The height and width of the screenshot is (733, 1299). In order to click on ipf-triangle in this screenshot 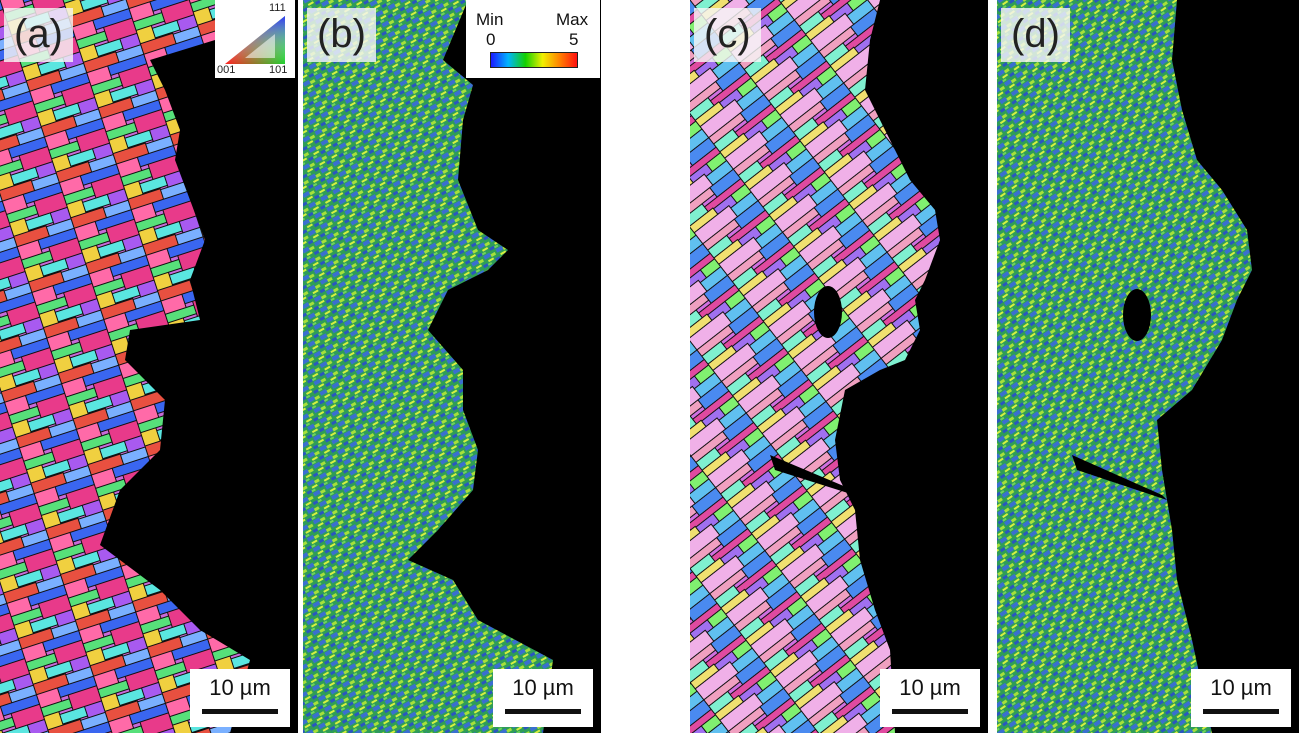, I will do `click(255, 40)`.